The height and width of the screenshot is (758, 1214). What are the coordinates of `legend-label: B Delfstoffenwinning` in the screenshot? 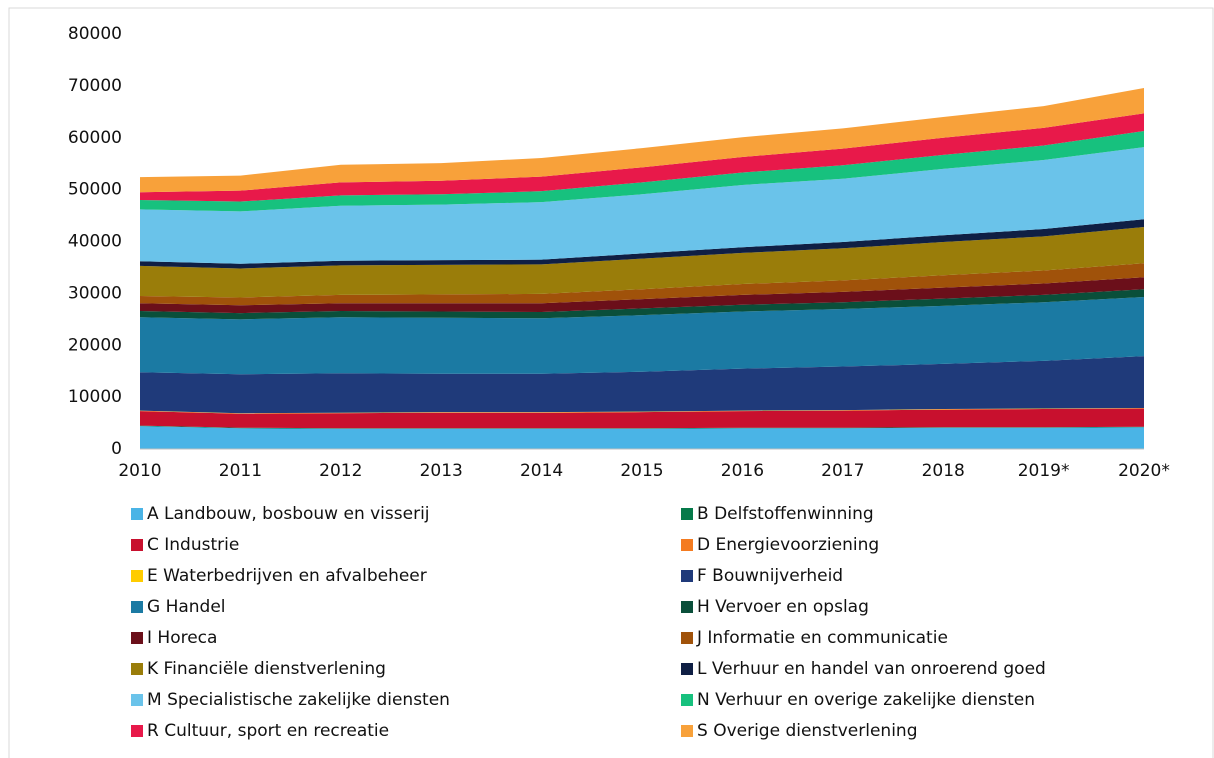 It's located at (785, 514).